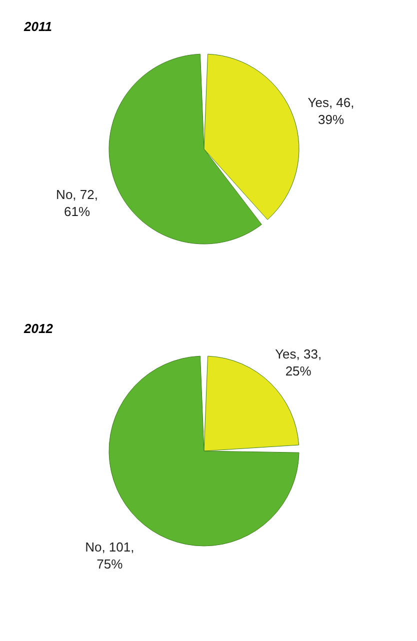 This screenshot has height=641, width=417. Describe the element at coordinates (331, 111) in the screenshot. I see `slice-label: Yes, 46, 39%` at that location.